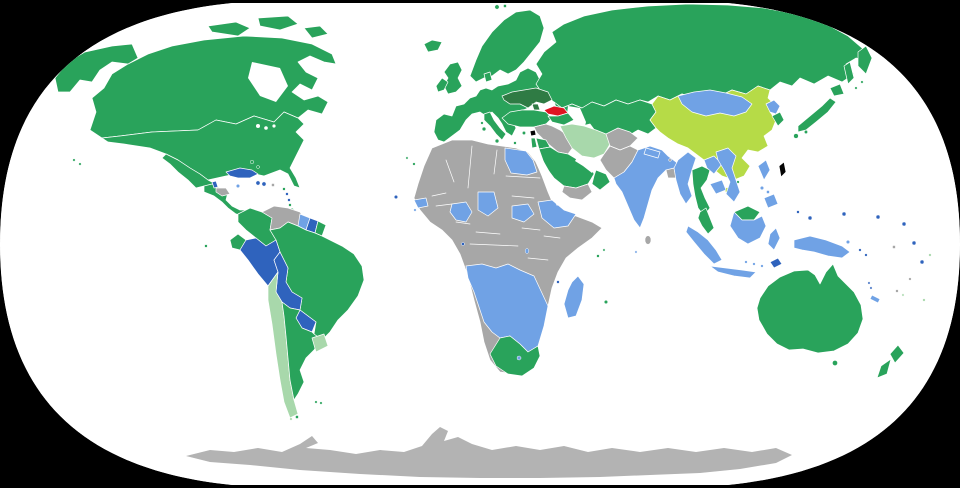 The height and width of the screenshot is (488, 960). What do you see at coordinates (258, 167) in the screenshot?
I see `region-bahamas` at bounding box center [258, 167].